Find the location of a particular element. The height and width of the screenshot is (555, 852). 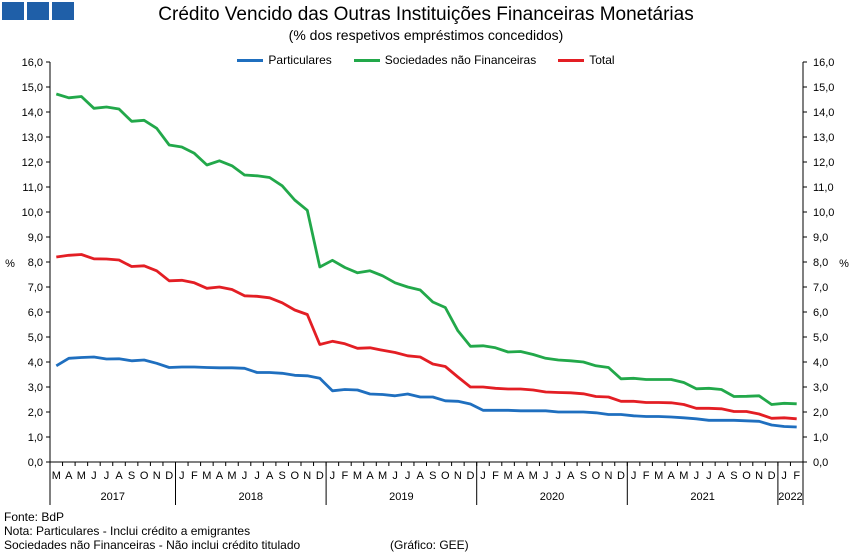

year-label: 2018 is located at coordinates (251, 497).